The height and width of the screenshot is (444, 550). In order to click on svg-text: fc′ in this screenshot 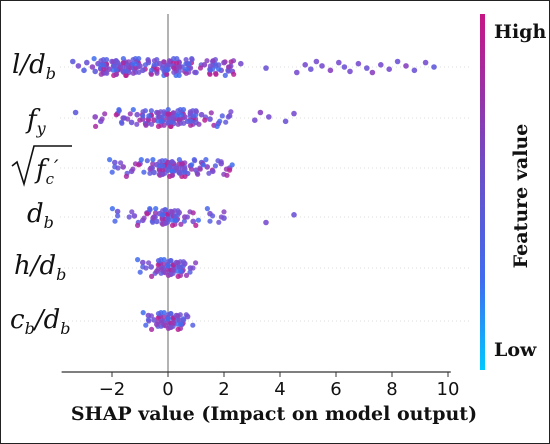, I will do `click(46, 171)`.